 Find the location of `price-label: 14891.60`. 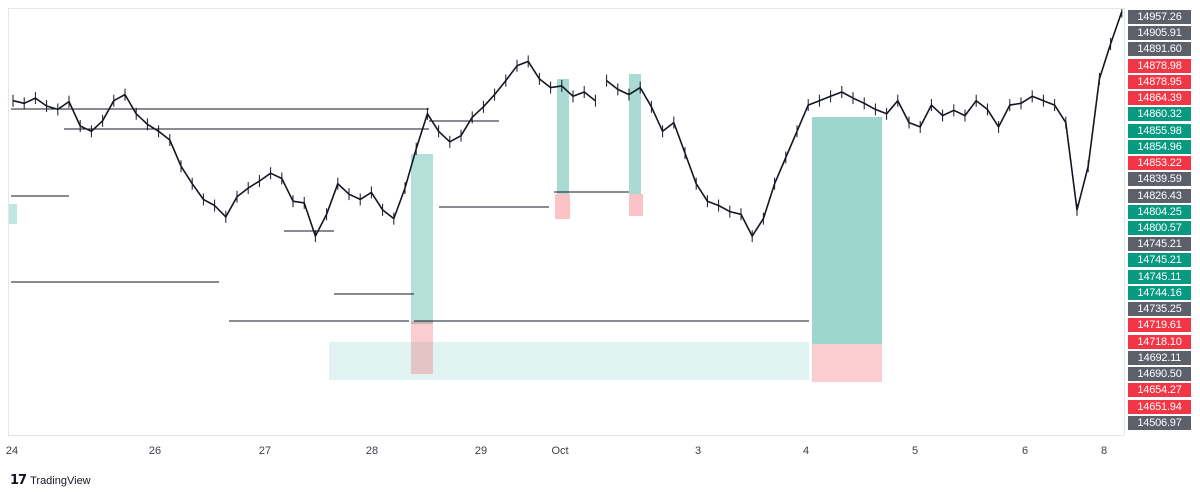

price-label: 14891.60 is located at coordinates (1159, 49).